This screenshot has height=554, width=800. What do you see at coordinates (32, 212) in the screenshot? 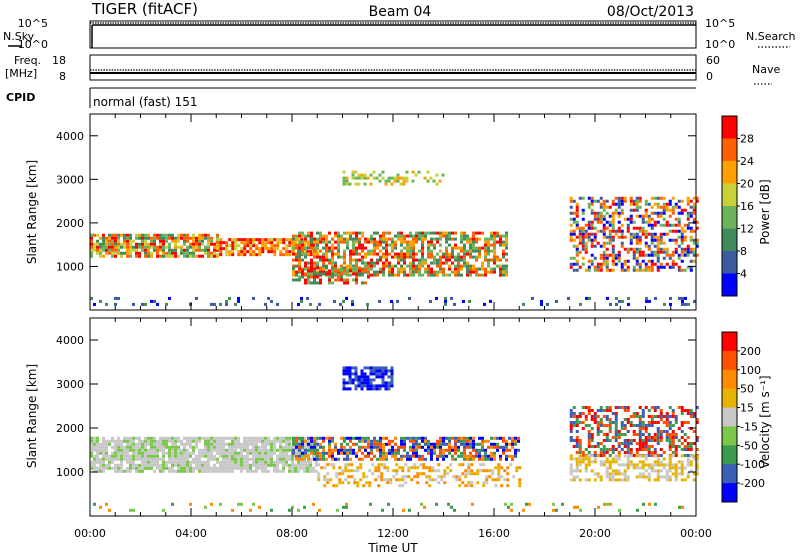
I see `power-ylabel: Slant Range [km]` at bounding box center [32, 212].